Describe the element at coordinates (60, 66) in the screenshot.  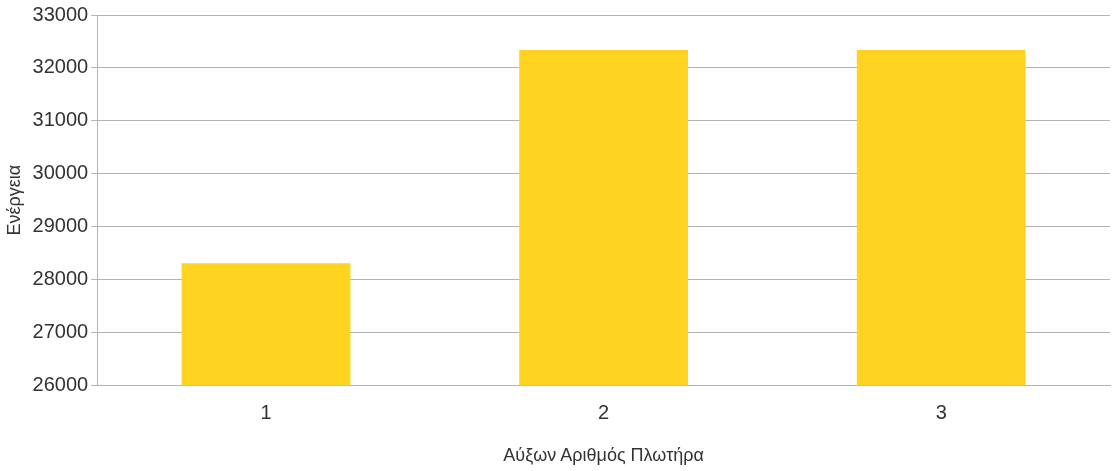
I see `y-tick-label: 32000` at that location.